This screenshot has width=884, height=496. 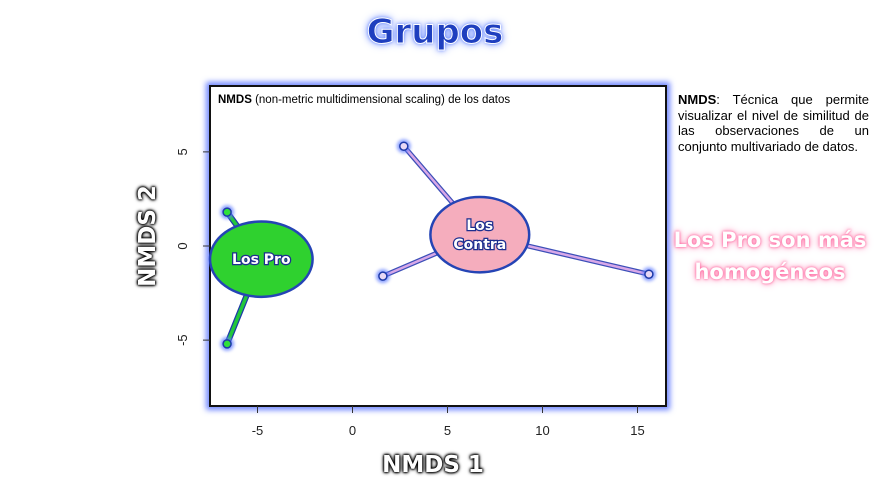 What do you see at coordinates (182, 340) in the screenshot?
I see `y-tick-label: -5` at bounding box center [182, 340].